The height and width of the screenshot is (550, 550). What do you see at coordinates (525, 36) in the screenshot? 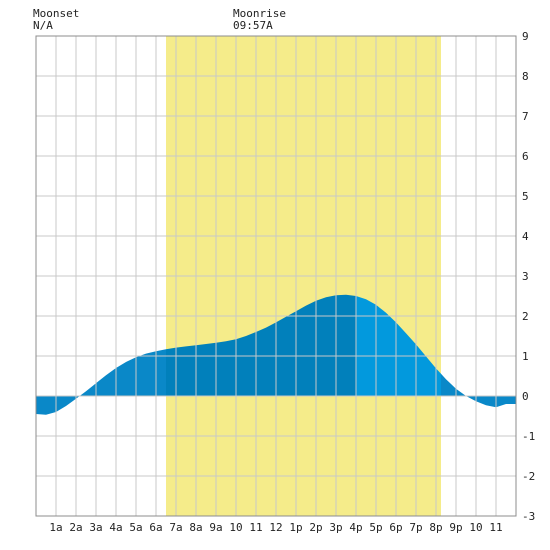
I see `y-tick-label: 9` at bounding box center [525, 36].